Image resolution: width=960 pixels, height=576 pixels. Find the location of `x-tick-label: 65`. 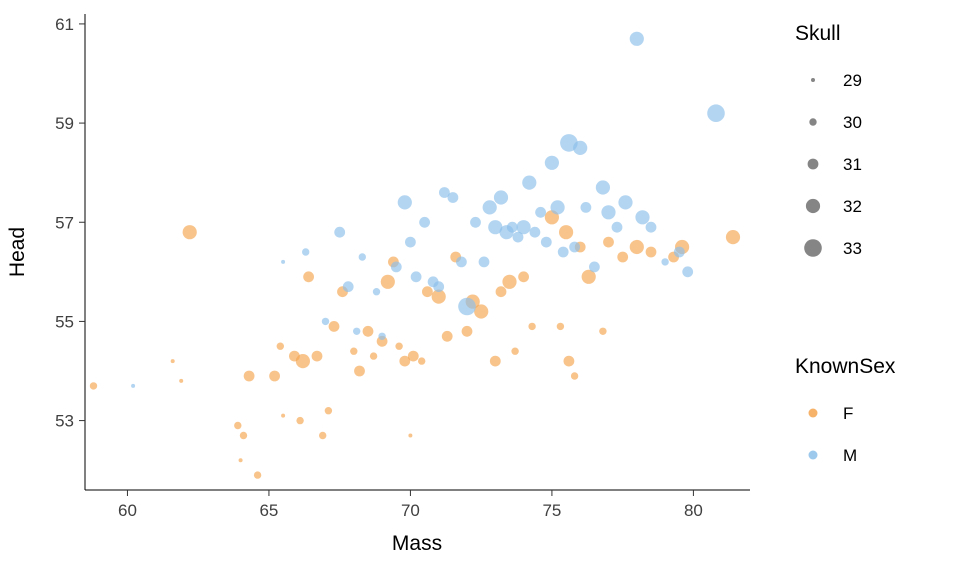

x-tick-label: 65 is located at coordinates (268, 510).